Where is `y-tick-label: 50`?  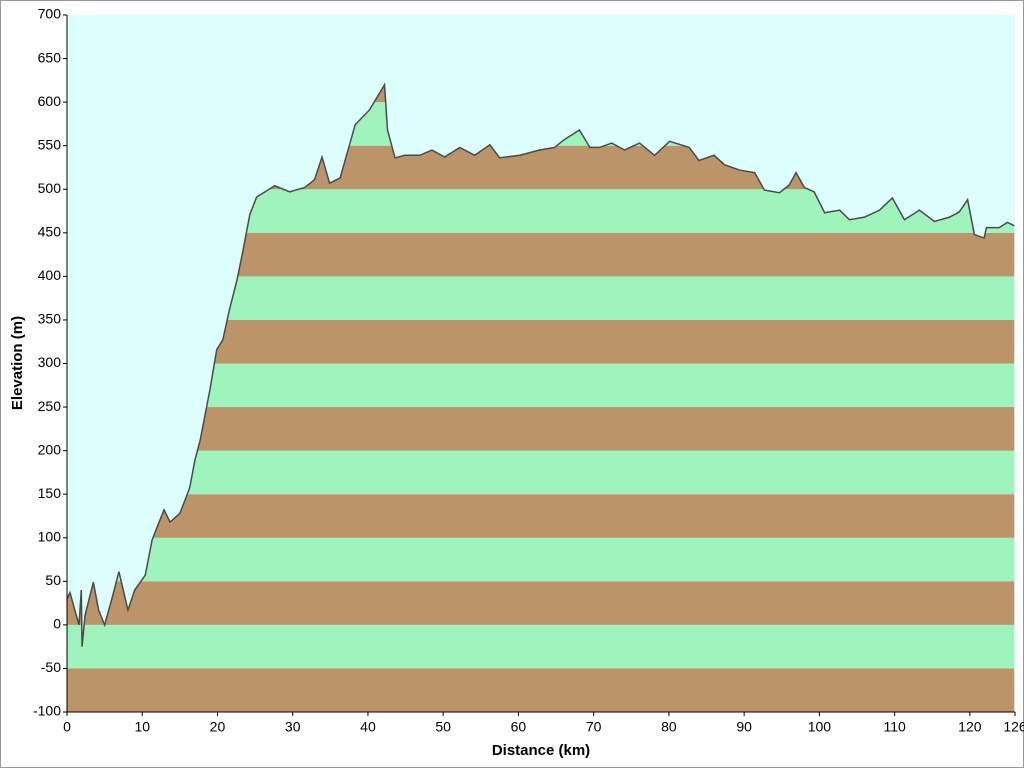
y-tick-label: 50 is located at coordinates (53, 580).